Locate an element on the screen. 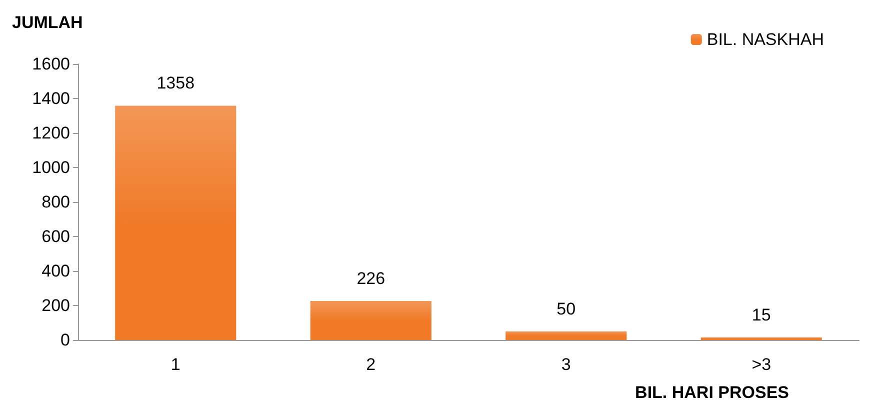 The image size is (877, 411). y-tick-label: 0 is located at coordinates (65, 340).